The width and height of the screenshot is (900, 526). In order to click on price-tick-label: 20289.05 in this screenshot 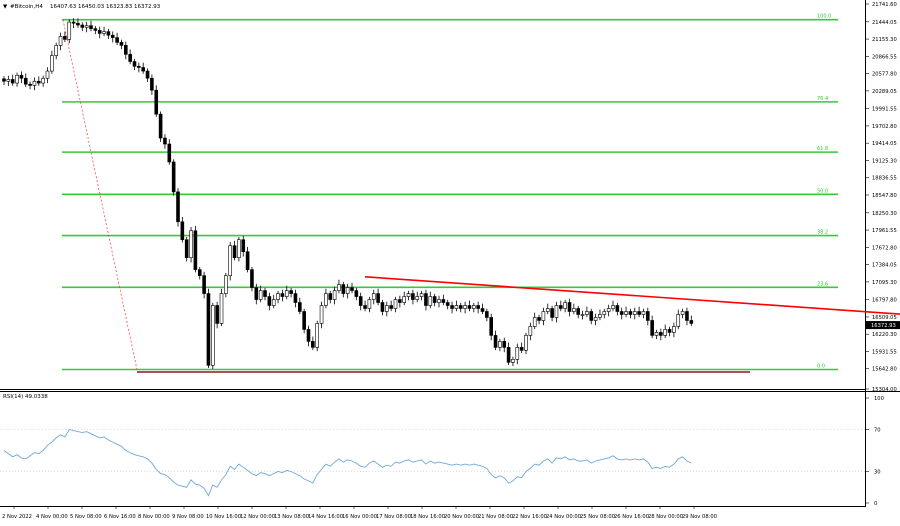, I will do `click(884, 92)`.